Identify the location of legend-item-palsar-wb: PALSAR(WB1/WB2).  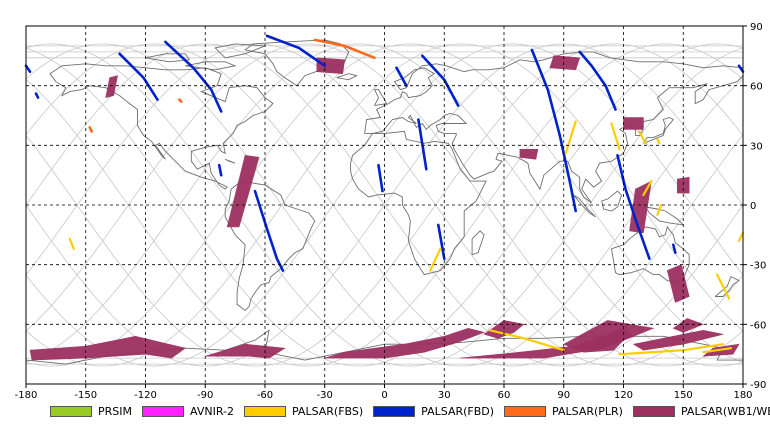
(701, 411).